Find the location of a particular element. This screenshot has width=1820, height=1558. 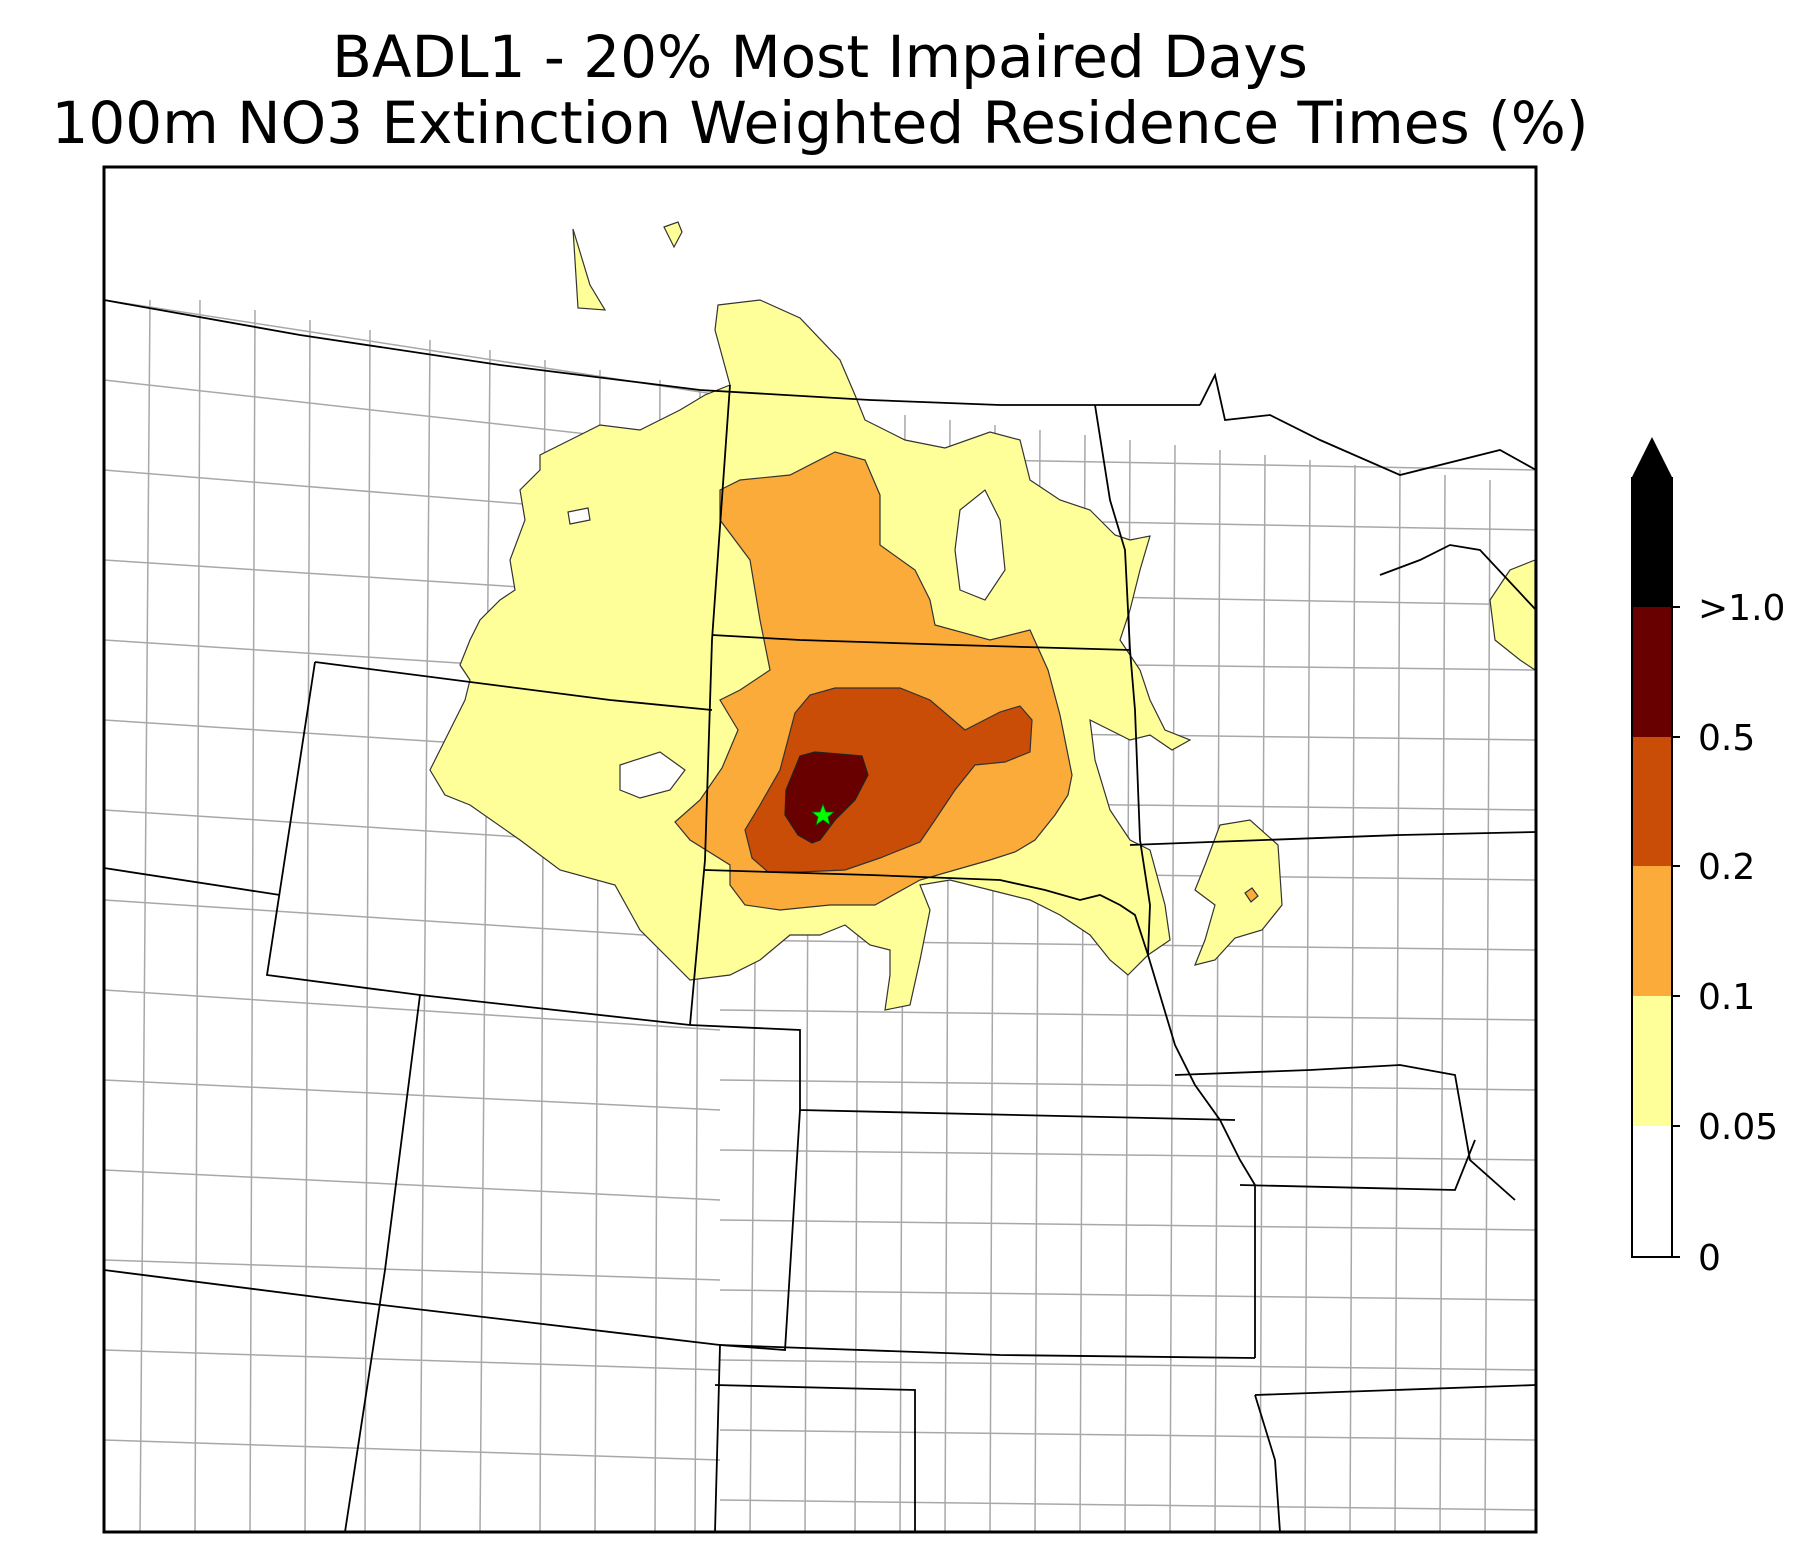

colorbar-tick-label-5: >1.0 is located at coordinates (1741, 608).